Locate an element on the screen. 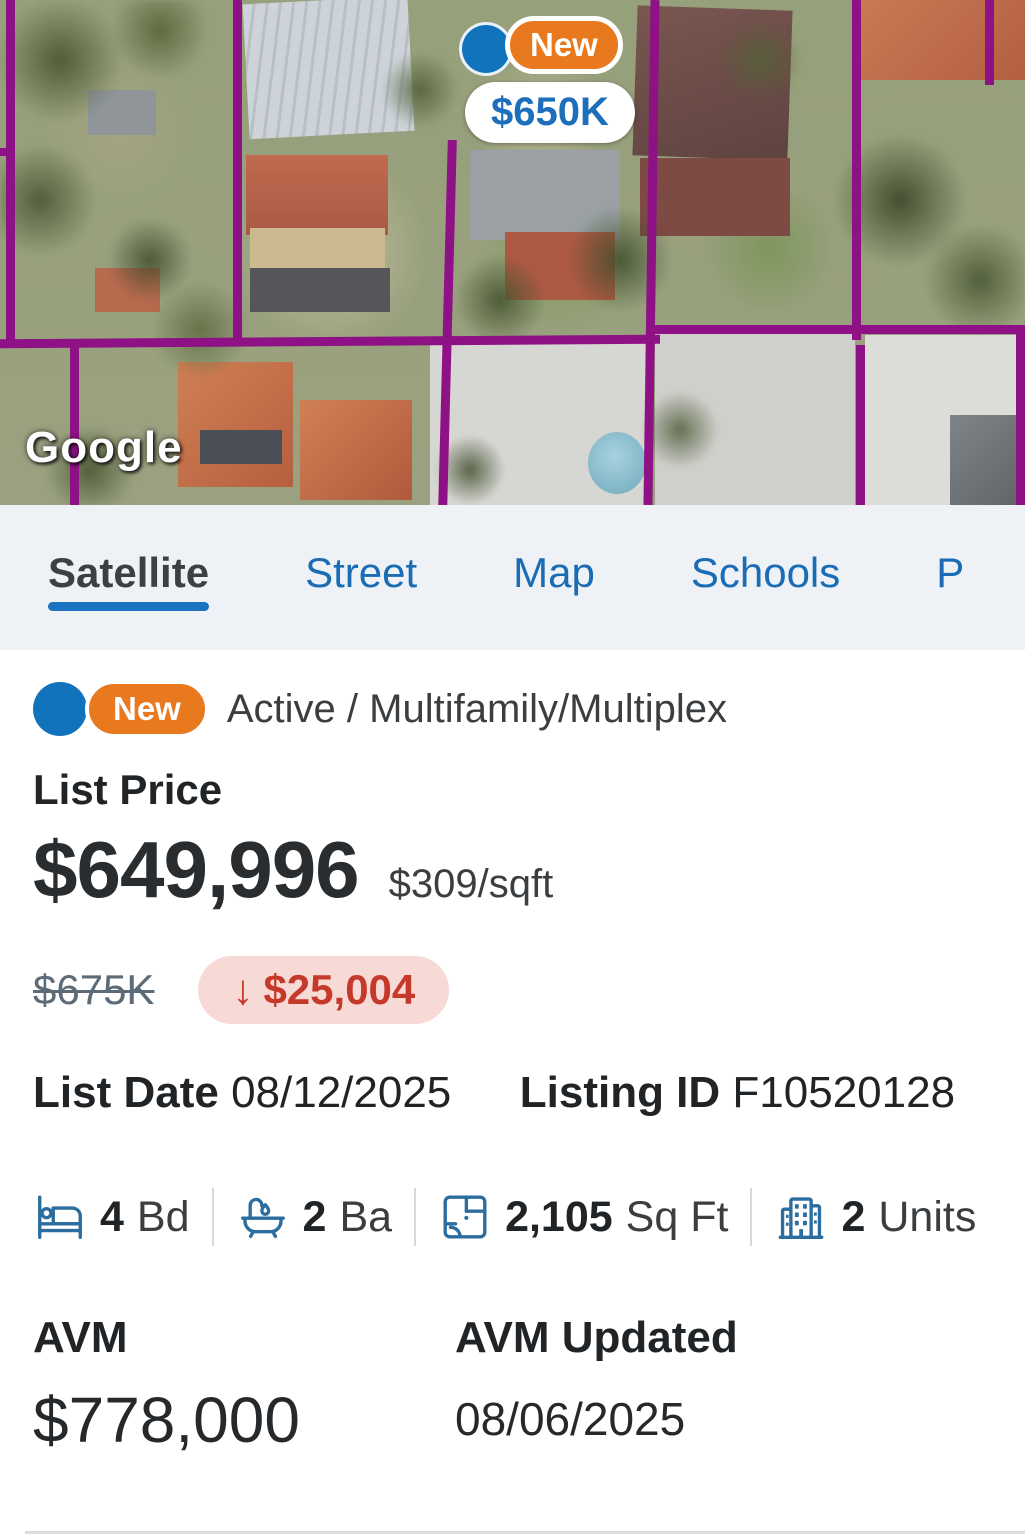 This screenshot has width=1025, height=1536. status-row: New Active / Multifamily/Multiplex is located at coordinates (512, 694).